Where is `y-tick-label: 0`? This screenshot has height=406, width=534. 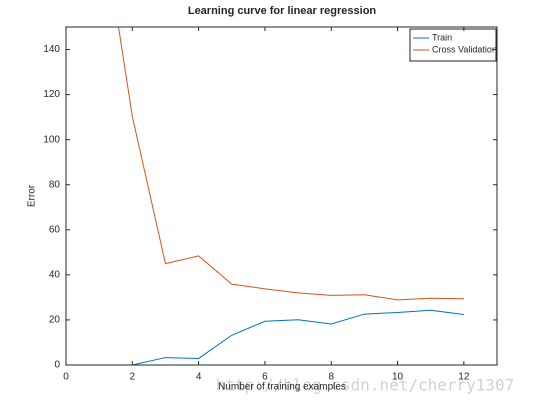
y-tick-label: 0 is located at coordinates (57, 365).